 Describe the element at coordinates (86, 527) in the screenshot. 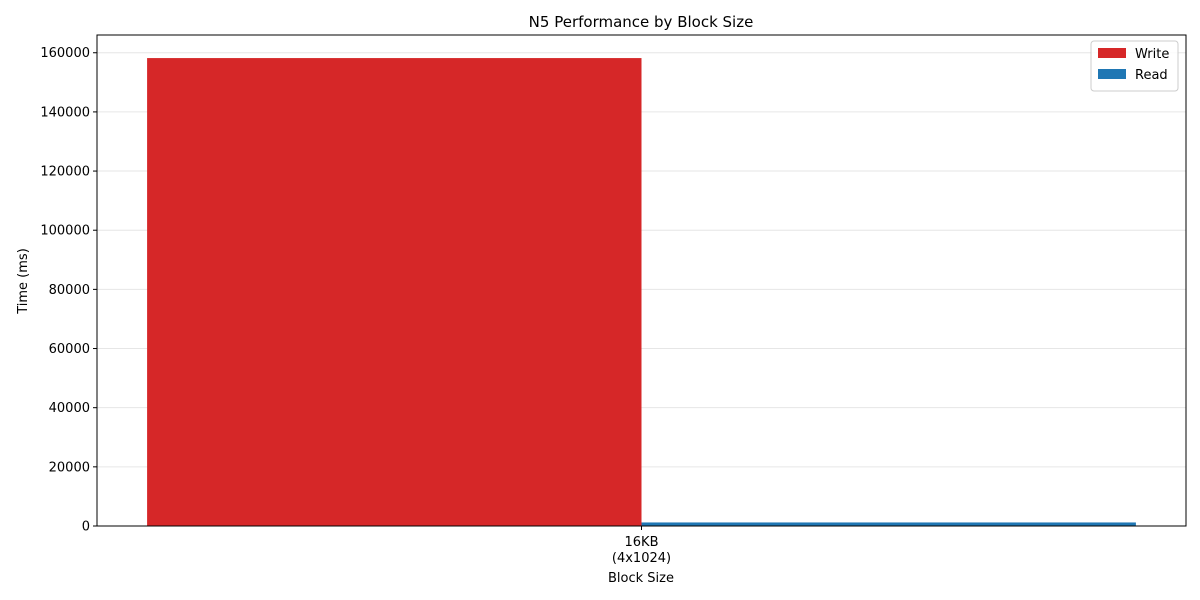

I see `y-tick-label: 0` at that location.